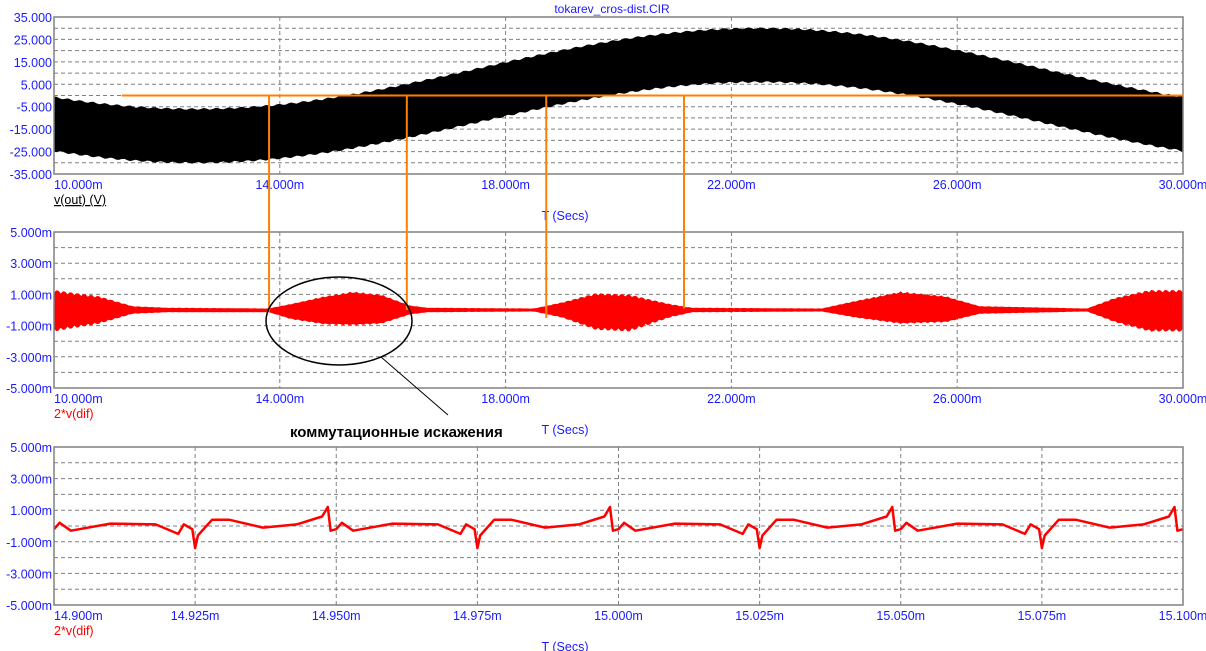  Describe the element at coordinates (414, 386) in the screenshot. I see `annotation-pointer` at that location.